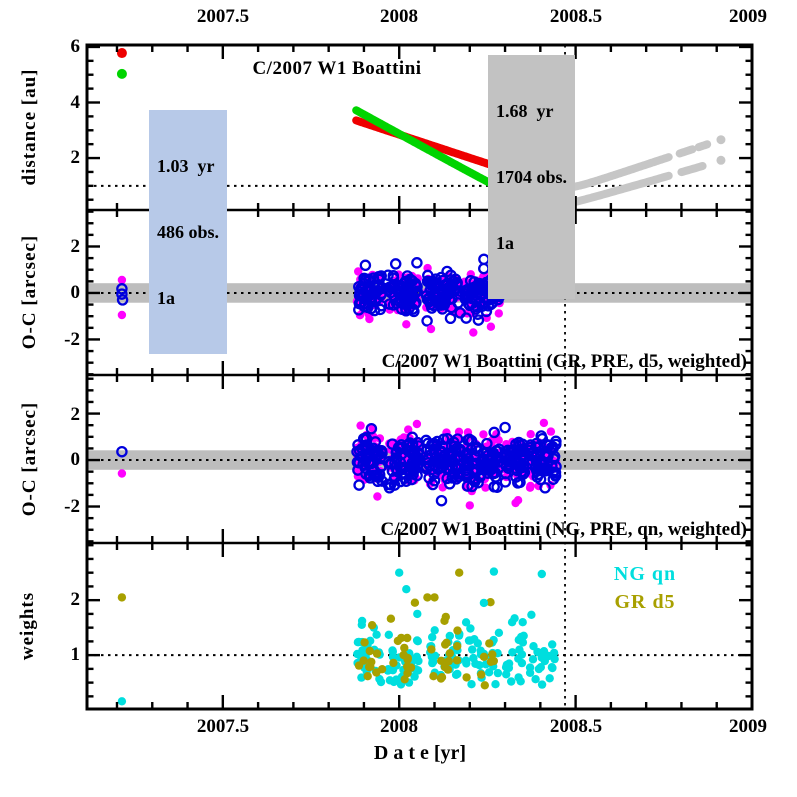 This screenshot has width=797, height=797. Describe the element at coordinates (337, 68) in the screenshot. I see `chart-title: C/2007 W1 Boattini` at that location.